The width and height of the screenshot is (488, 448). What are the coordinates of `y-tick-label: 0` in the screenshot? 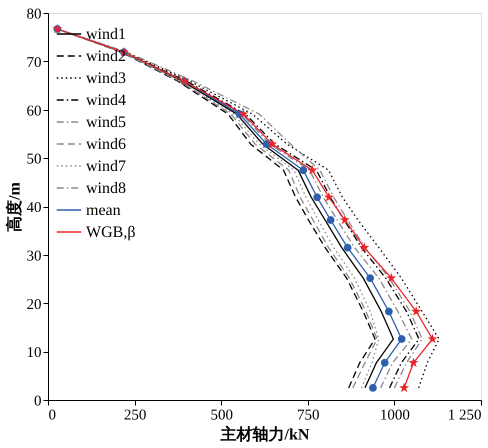 It's located at (38, 402).